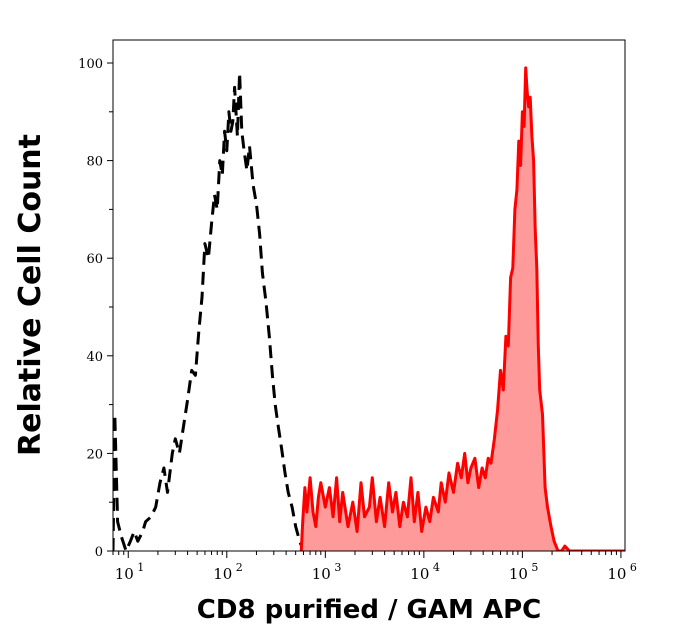 This screenshot has width=689, height=641. What do you see at coordinates (337, 567) in the screenshot?
I see `x-tick-label-exponent: 3` at bounding box center [337, 567].